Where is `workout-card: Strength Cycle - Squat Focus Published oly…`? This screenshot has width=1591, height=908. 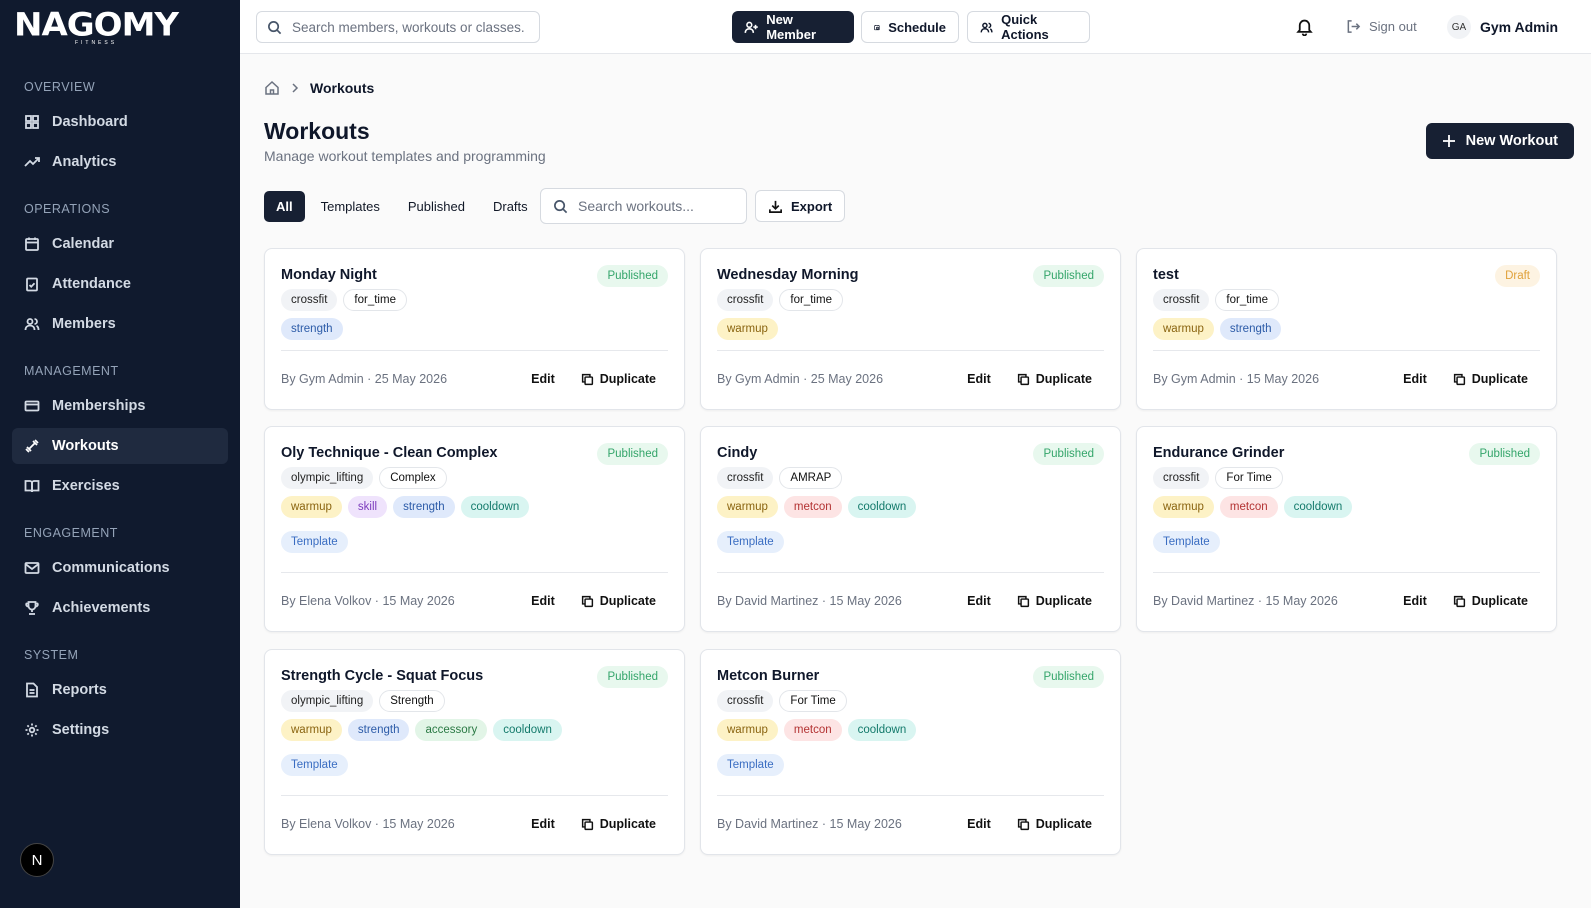 workout-card: Strength Cycle - Squat Focus Published oly… is located at coordinates (474, 752).